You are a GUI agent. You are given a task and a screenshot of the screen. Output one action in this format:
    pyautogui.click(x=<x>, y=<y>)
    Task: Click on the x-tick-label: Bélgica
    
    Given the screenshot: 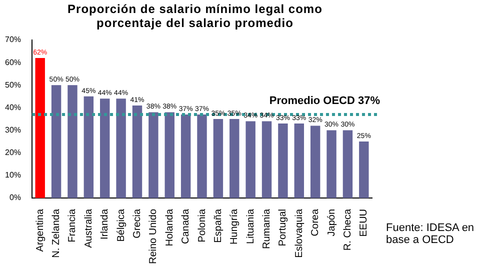 What is the action you would take?
    pyautogui.click(x=121, y=225)
    